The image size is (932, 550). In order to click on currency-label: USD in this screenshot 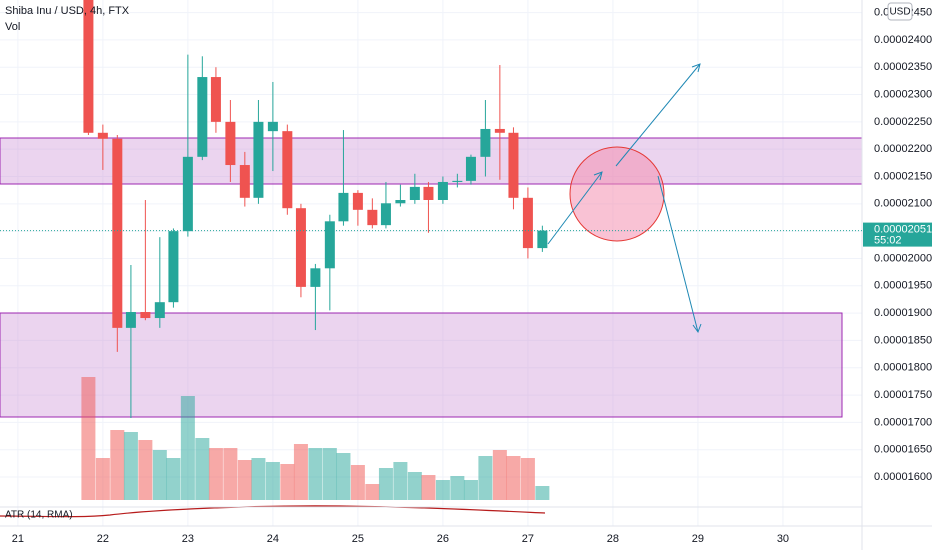, I will do `click(899, 12)`.